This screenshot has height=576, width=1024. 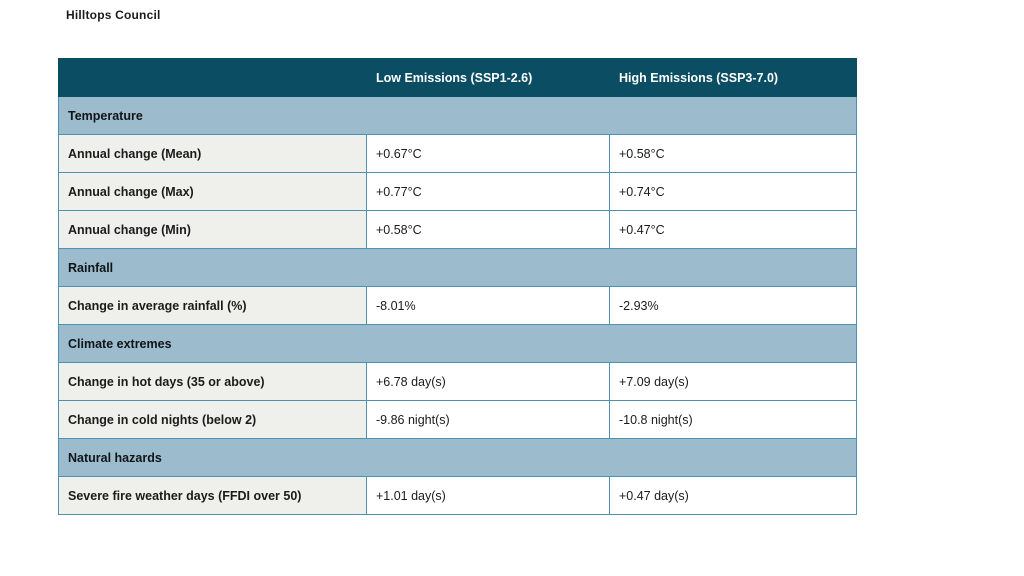 I want to click on high-emissions-value: +7.09 day(s), so click(x=733, y=381).